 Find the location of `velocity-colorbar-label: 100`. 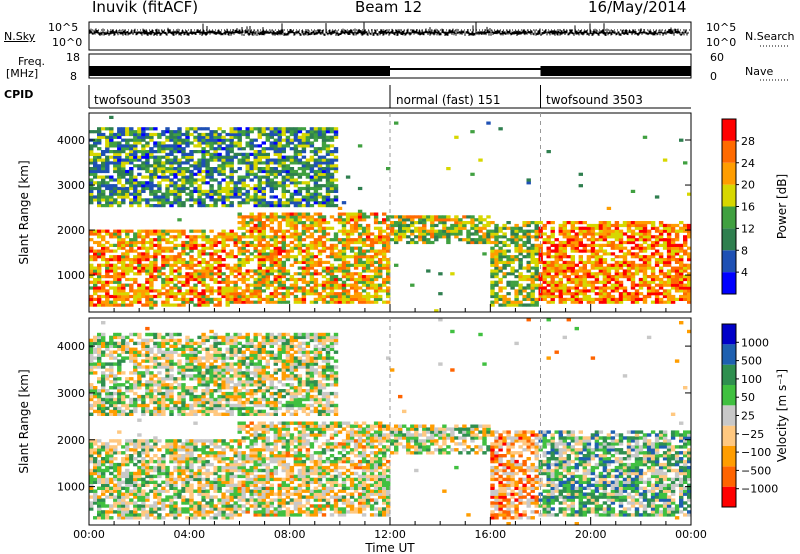

velocity-colorbar-label: 100 is located at coordinates (751, 379).